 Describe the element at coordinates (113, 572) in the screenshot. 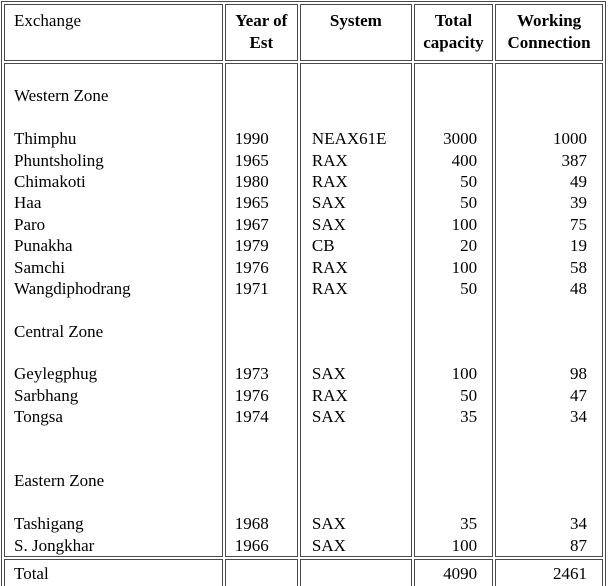

I see `total-label: Total` at that location.